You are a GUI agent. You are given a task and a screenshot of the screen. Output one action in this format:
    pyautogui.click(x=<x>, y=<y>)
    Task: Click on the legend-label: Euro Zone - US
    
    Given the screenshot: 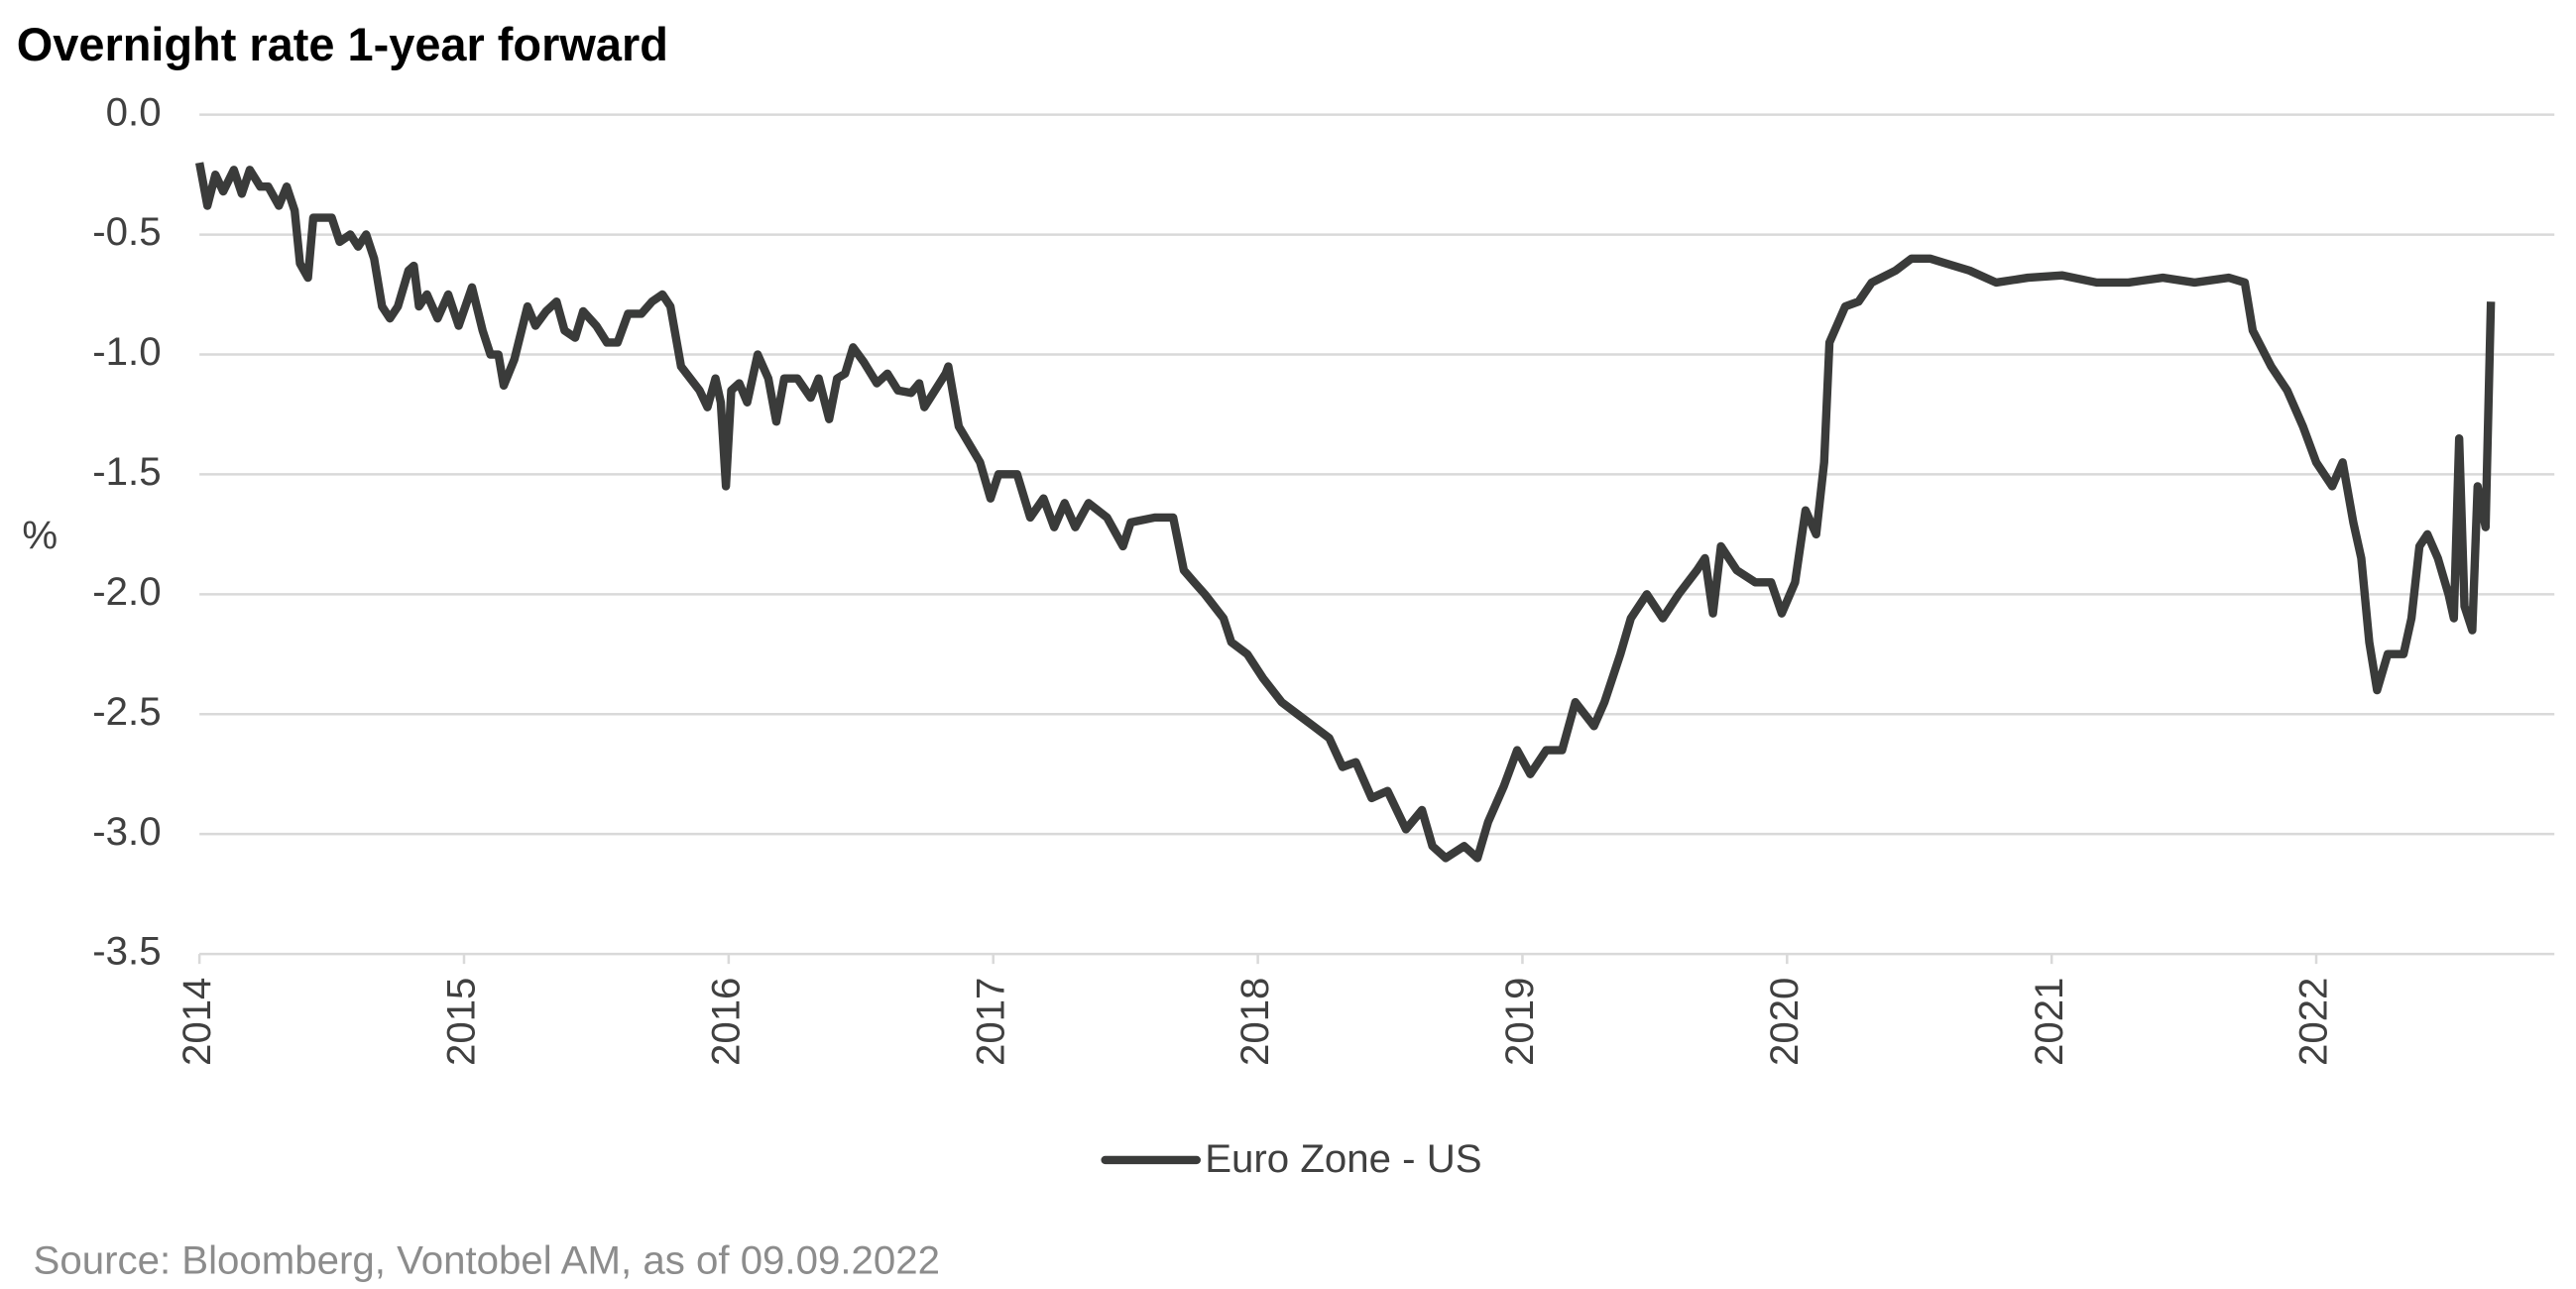 What is the action you would take?
    pyautogui.click(x=1343, y=1158)
    